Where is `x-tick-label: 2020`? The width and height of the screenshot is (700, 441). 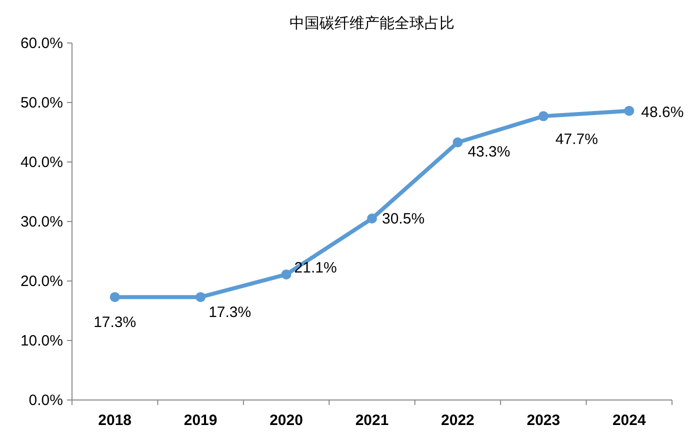
x-tick-label: 2020 is located at coordinates (286, 420).